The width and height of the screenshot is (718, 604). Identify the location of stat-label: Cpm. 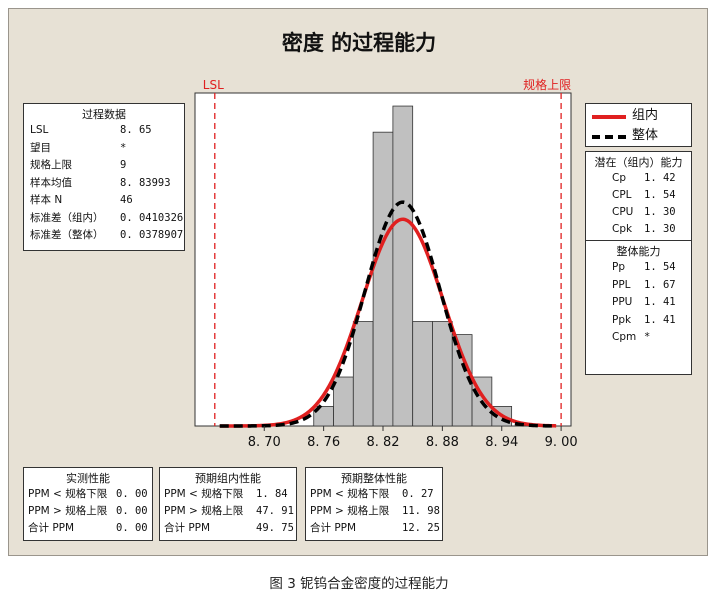
(624, 337).